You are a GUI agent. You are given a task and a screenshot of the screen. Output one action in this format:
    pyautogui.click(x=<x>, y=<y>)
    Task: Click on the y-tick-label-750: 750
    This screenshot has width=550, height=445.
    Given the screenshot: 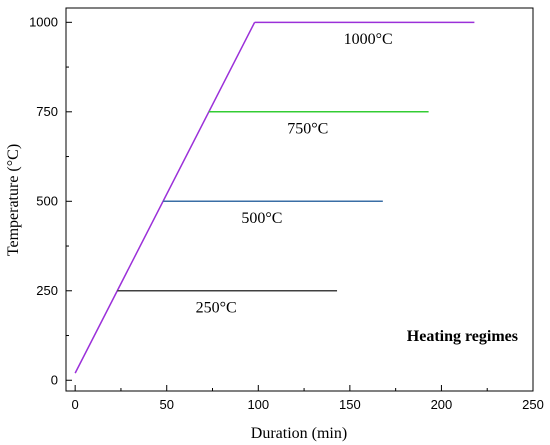 What is the action you would take?
    pyautogui.click(x=47, y=111)
    